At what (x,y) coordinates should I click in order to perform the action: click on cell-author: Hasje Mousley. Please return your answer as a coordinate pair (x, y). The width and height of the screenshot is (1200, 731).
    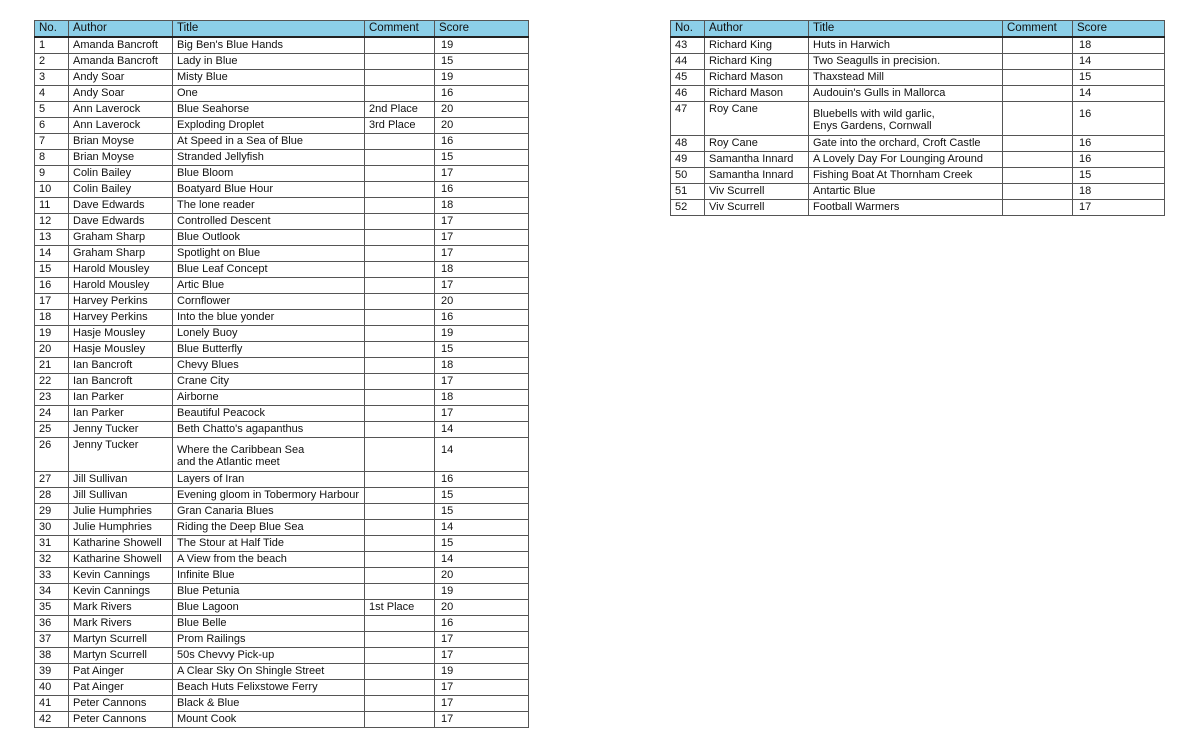
    Looking at the image, I should click on (120, 333).